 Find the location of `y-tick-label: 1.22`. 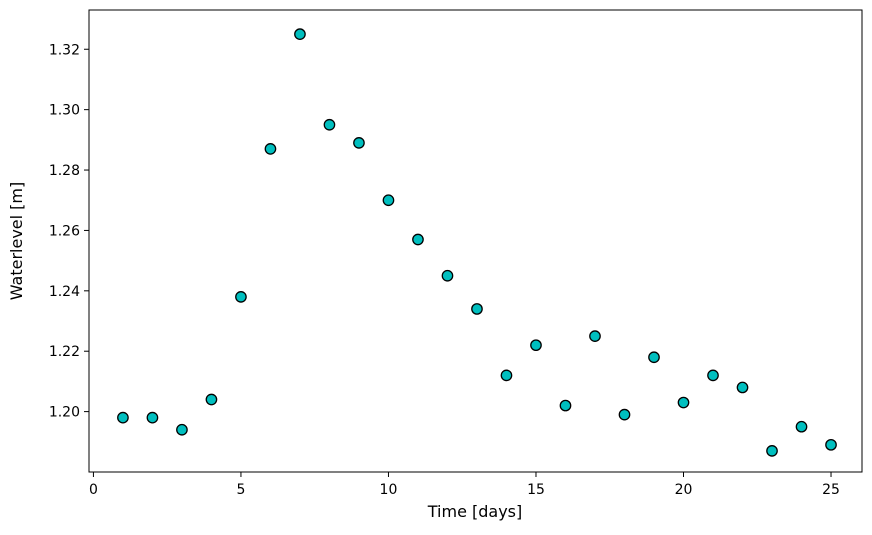

y-tick-label: 1.22 is located at coordinates (64, 352).